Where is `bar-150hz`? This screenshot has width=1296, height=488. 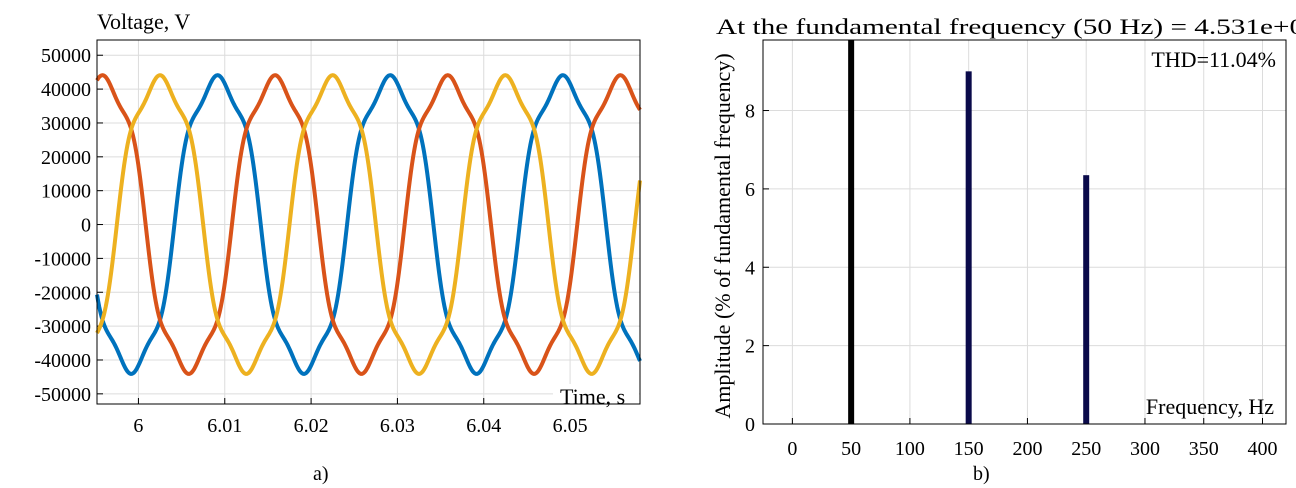
bar-150hz is located at coordinates (968, 248).